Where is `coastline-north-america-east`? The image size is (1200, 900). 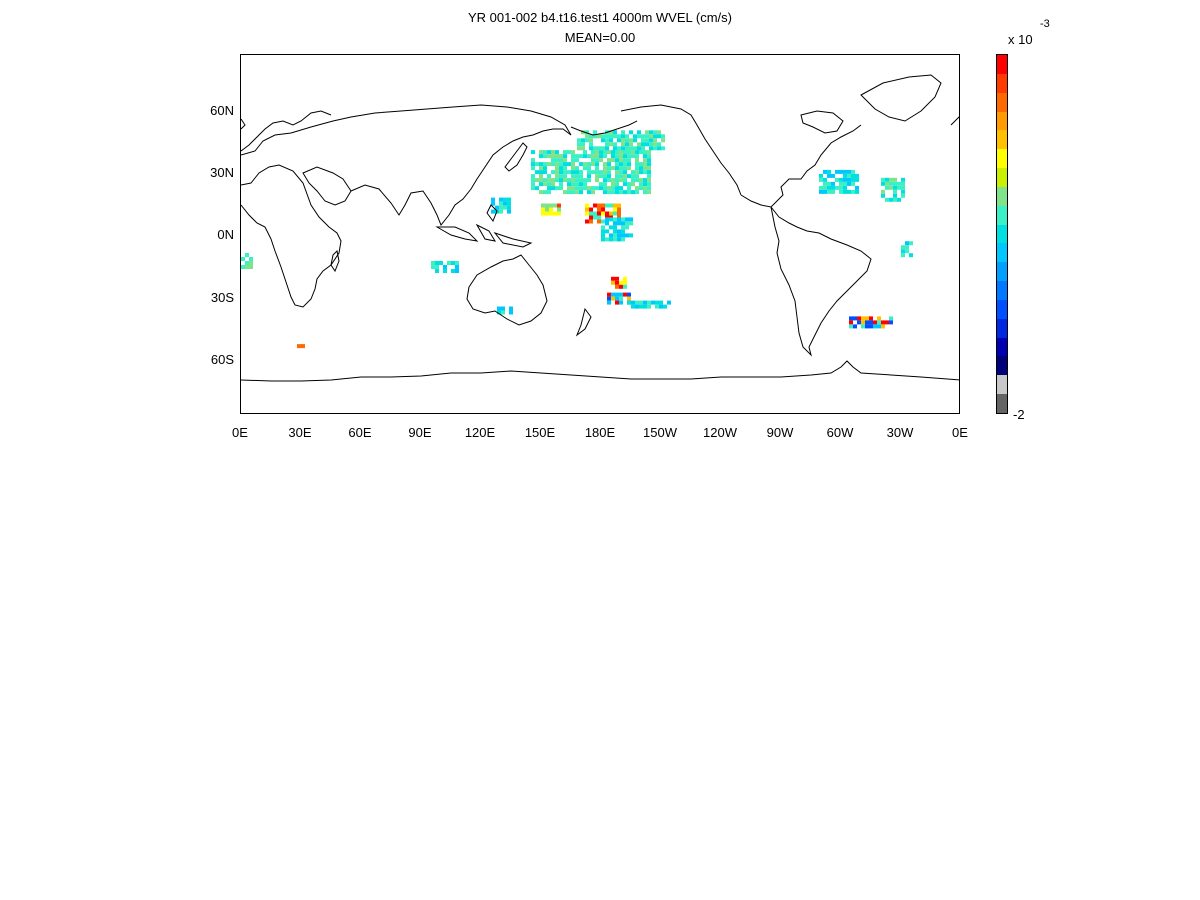 coastline-north-america-east is located at coordinates (801, 166).